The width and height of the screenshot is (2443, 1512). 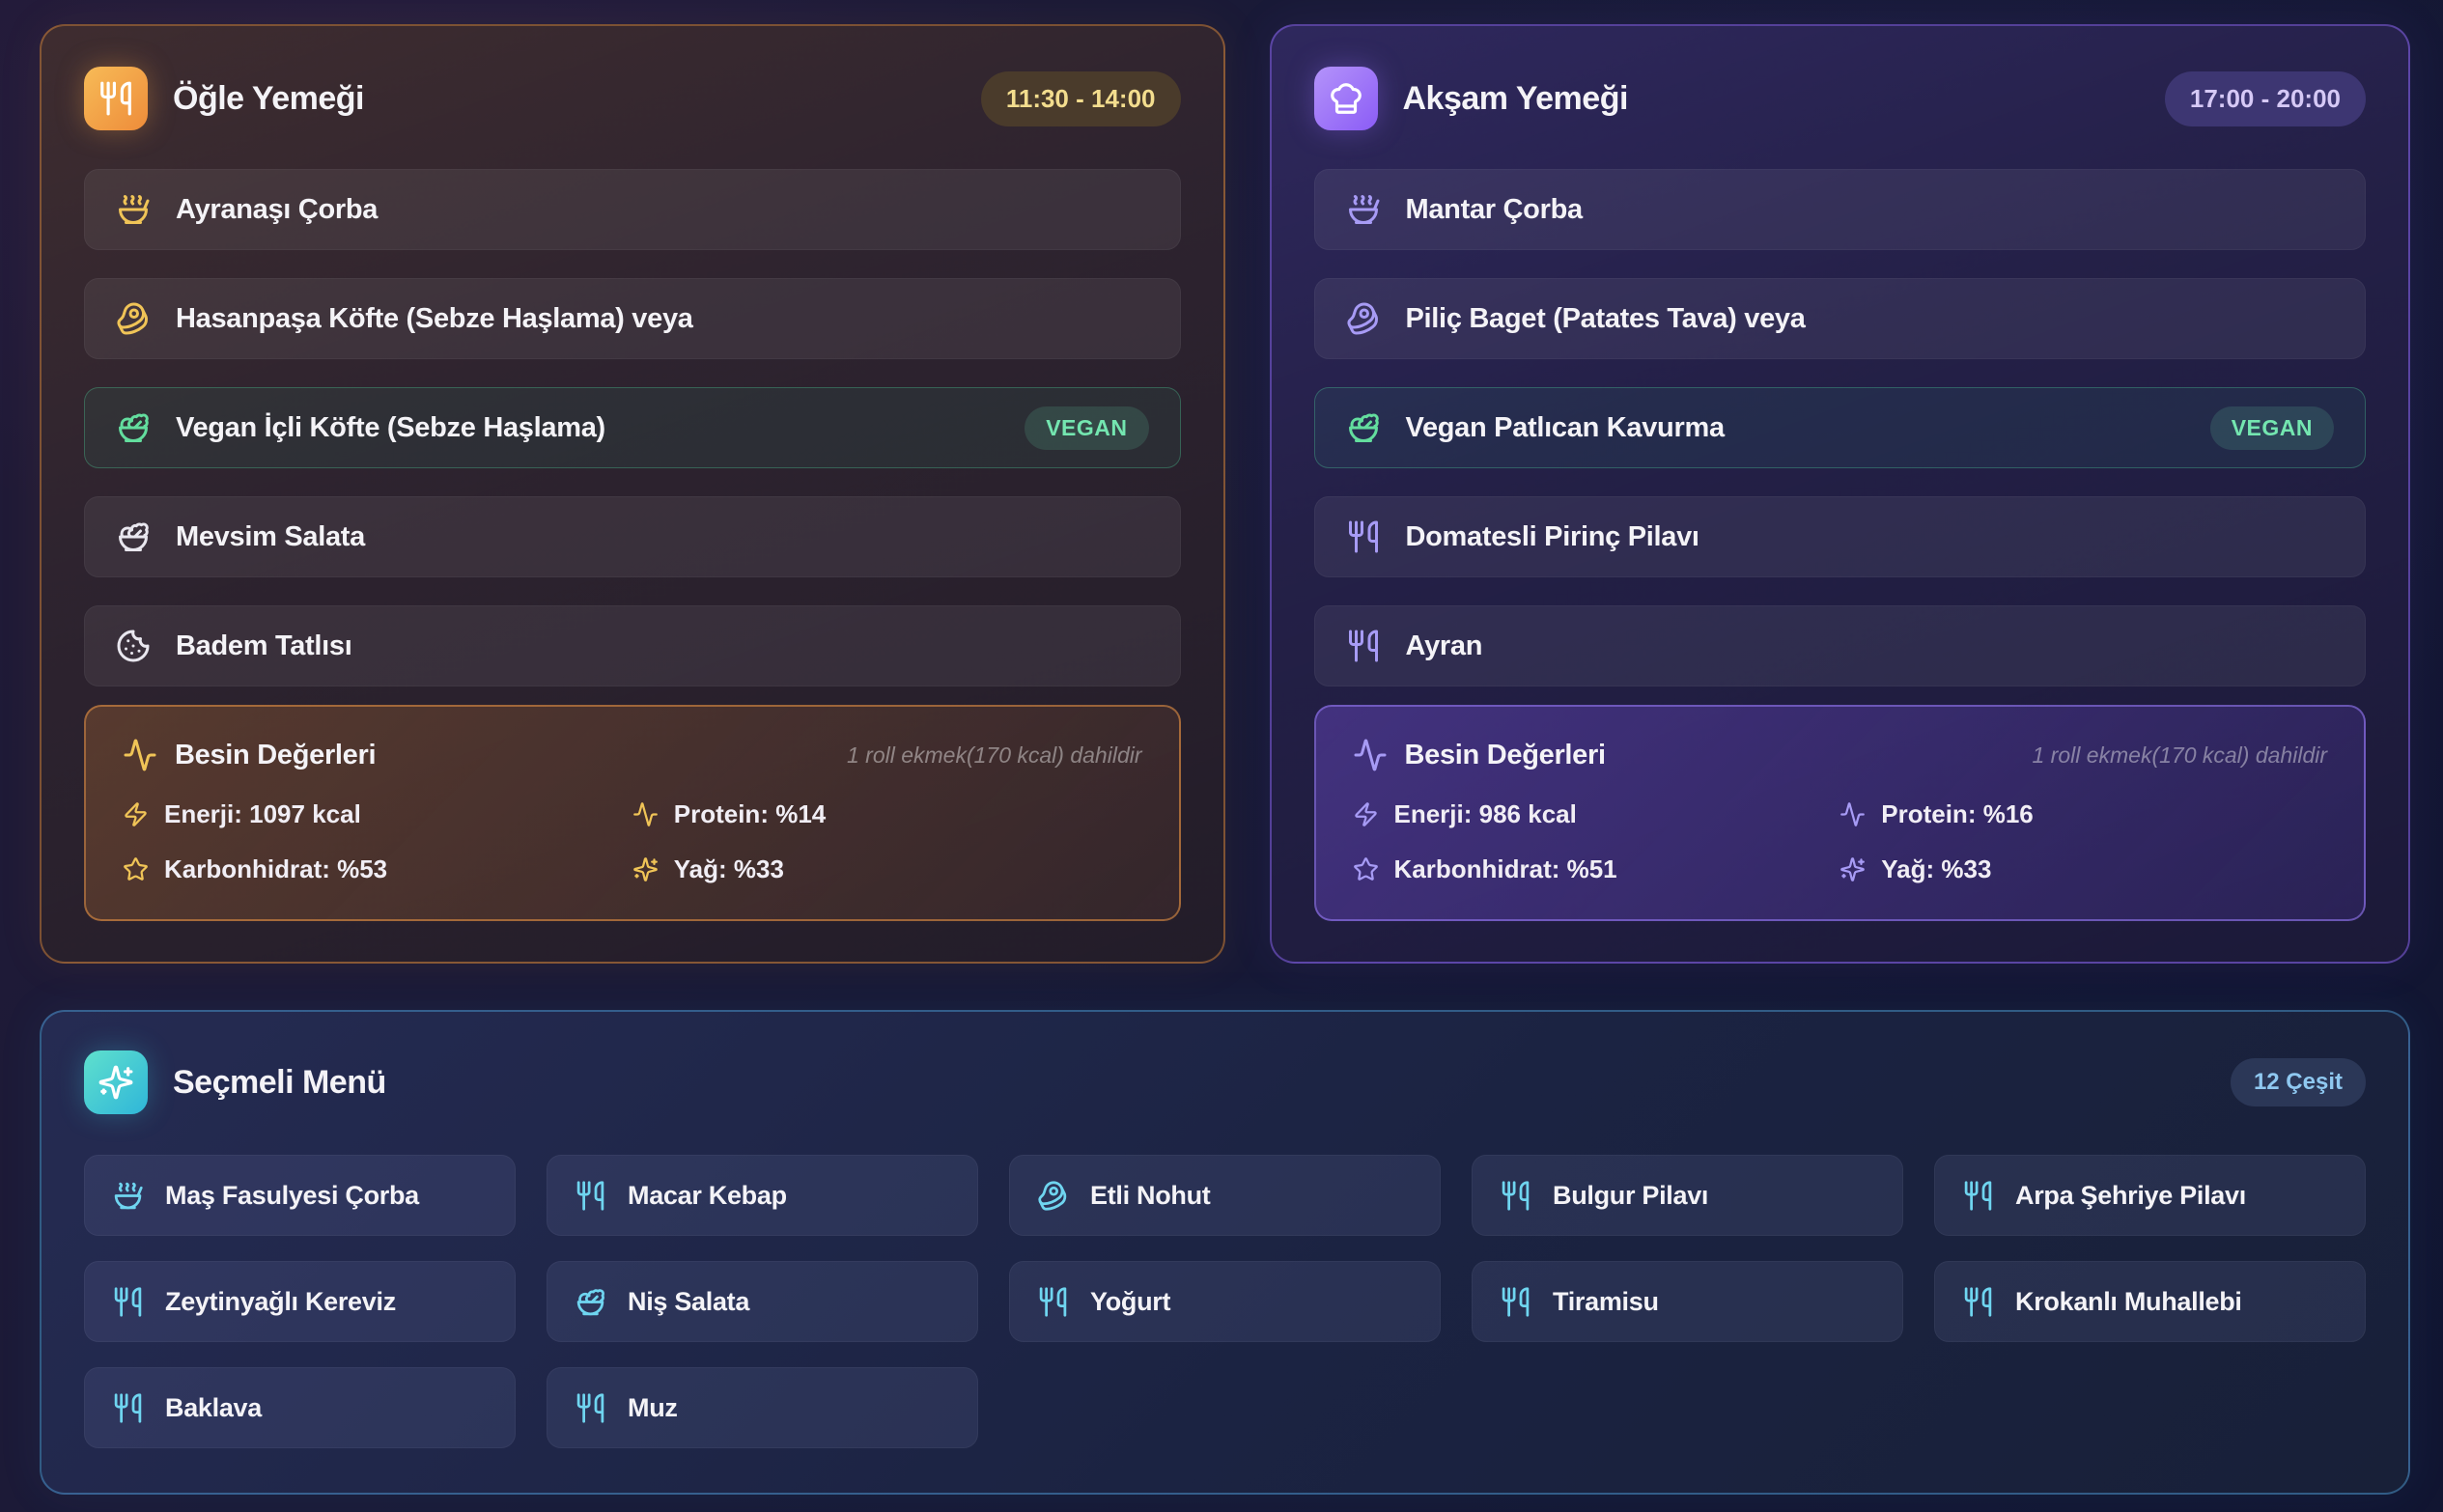 What do you see at coordinates (1565, 427) in the screenshot?
I see `menu-item-label: Vegan Patlıcan Kavurma` at bounding box center [1565, 427].